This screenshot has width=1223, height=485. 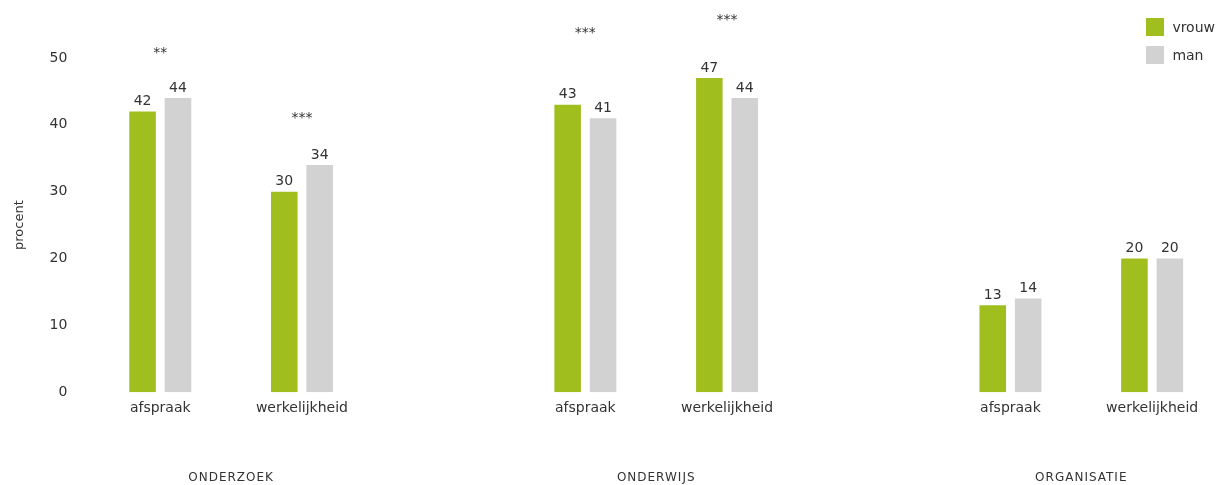 What do you see at coordinates (58, 56) in the screenshot?
I see `y-tick-label: 50` at bounding box center [58, 56].